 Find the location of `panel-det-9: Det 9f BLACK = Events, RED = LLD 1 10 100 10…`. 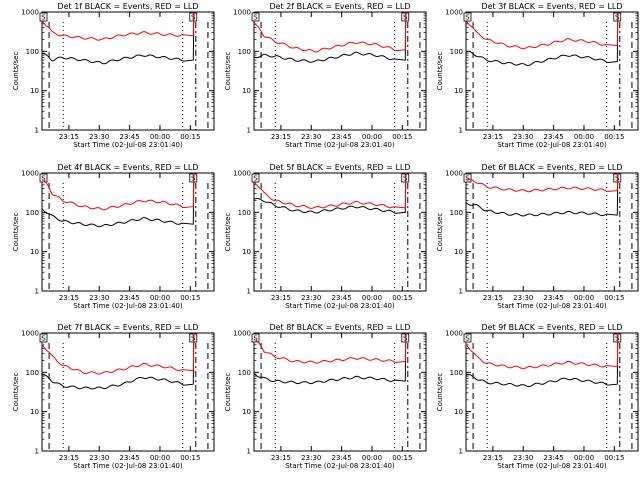

panel-det-9: Det 9f BLACK = Events, RED = LLD 1 10 100 10… is located at coordinates (537, 396).